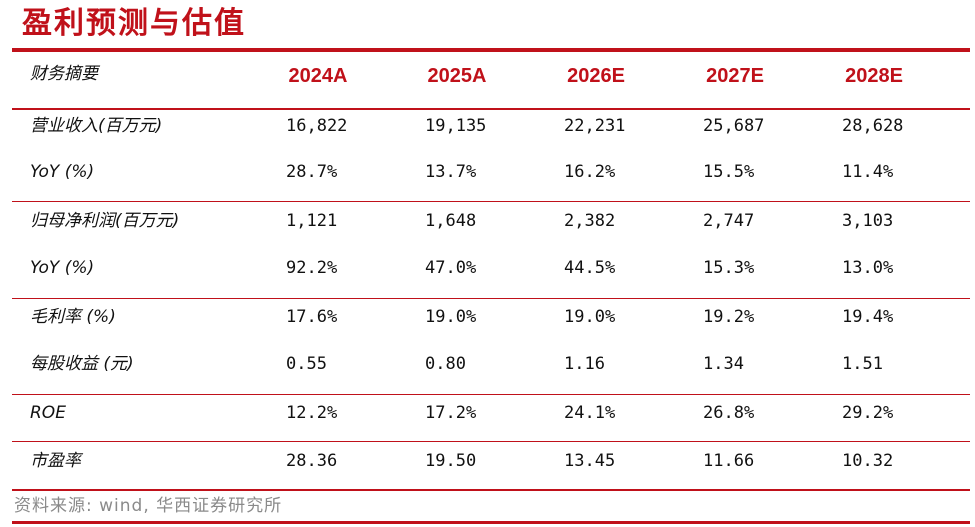 The image size is (975, 527). Describe the element at coordinates (306, 364) in the screenshot. I see `table-cell: 0.55` at that location.